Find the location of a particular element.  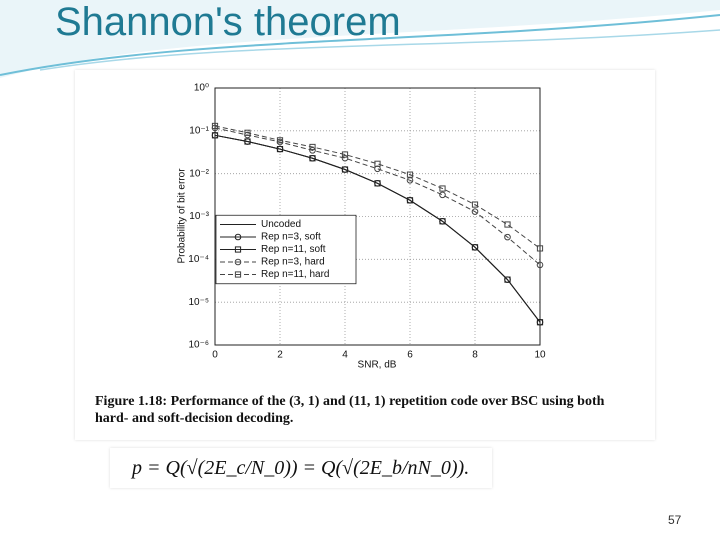

legend-label: Uncoded is located at coordinates (281, 224).